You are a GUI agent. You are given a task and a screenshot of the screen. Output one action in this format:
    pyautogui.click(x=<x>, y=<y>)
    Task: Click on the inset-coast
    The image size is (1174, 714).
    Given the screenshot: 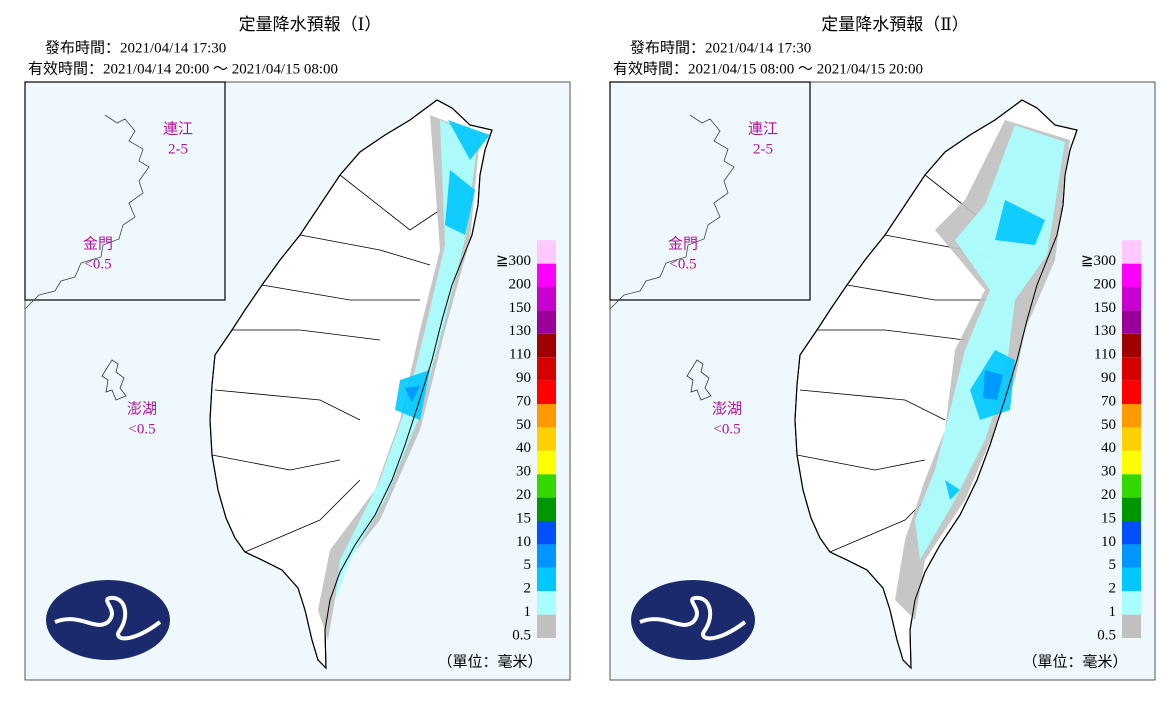 What is the action you would take?
    pyautogui.click(x=87, y=212)
    